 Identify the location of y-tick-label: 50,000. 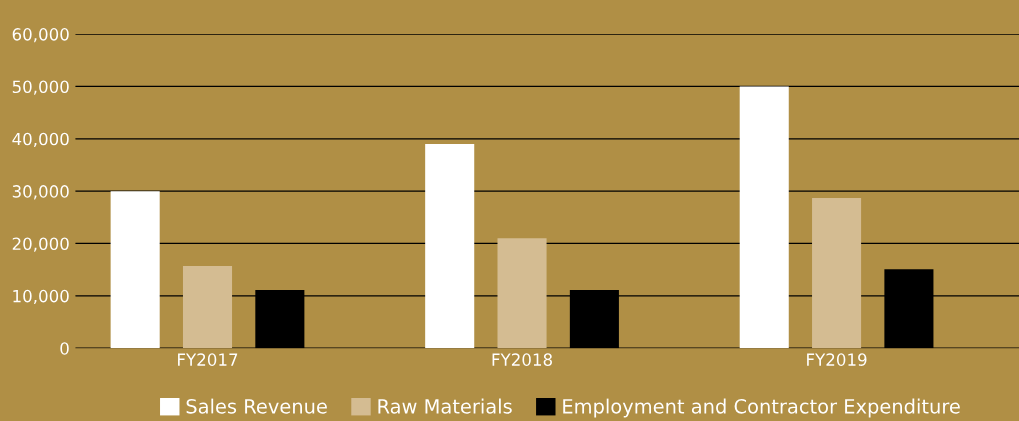
(40, 87).